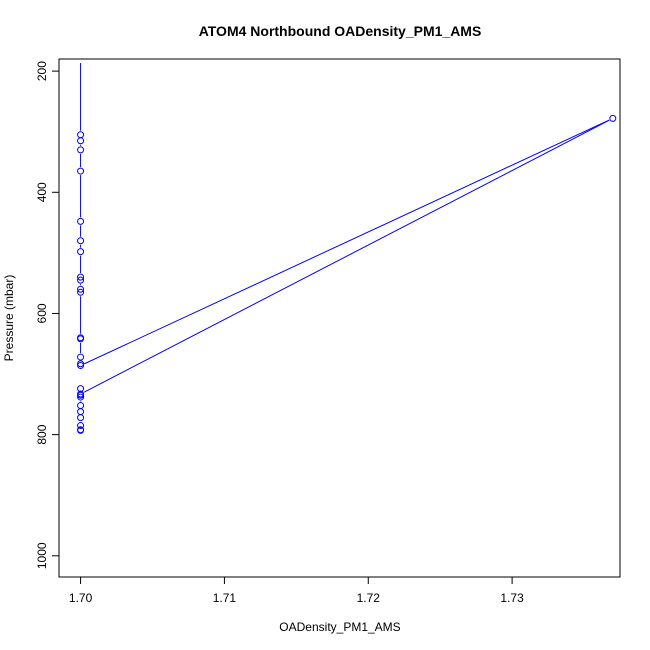 The height and width of the screenshot is (650, 650). I want to click on y-tick-label: 200, so click(42, 71).